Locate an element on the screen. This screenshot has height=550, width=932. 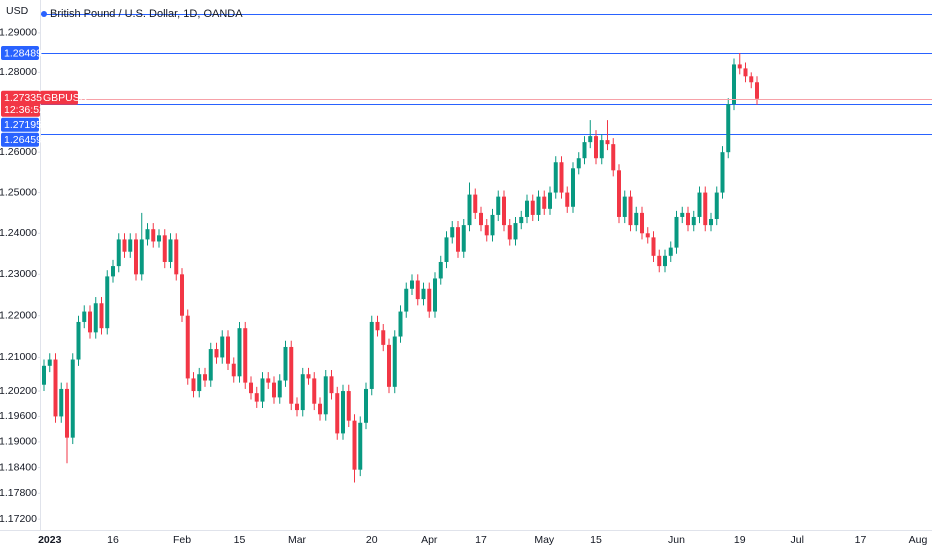
symbol-icon is located at coordinates (44, 14).